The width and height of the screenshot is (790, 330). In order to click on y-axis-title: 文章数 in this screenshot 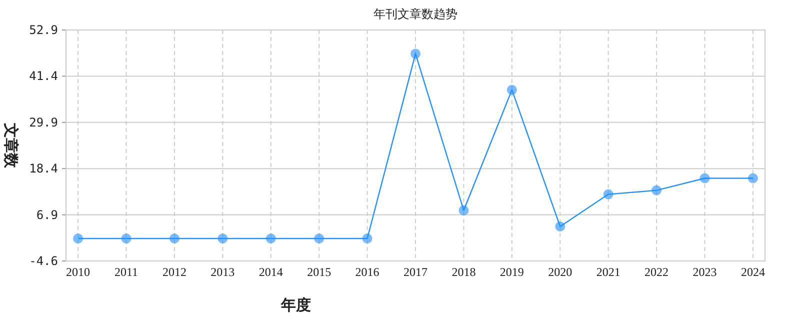, I will do `click(11, 145)`.